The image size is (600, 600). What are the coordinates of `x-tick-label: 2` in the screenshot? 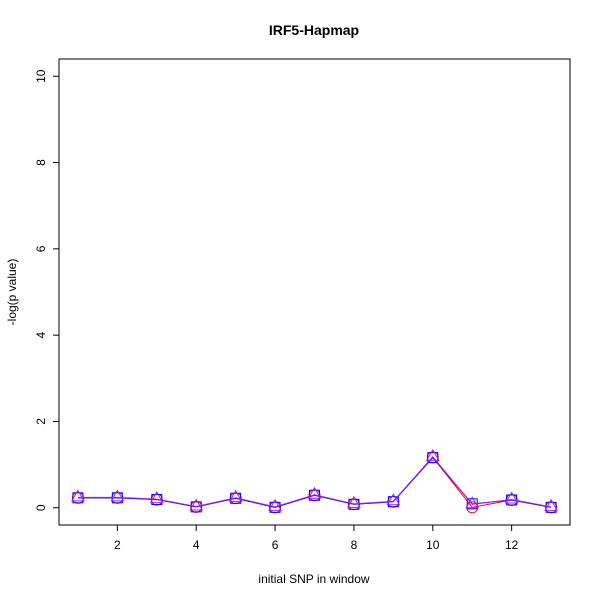 It's located at (117, 545).